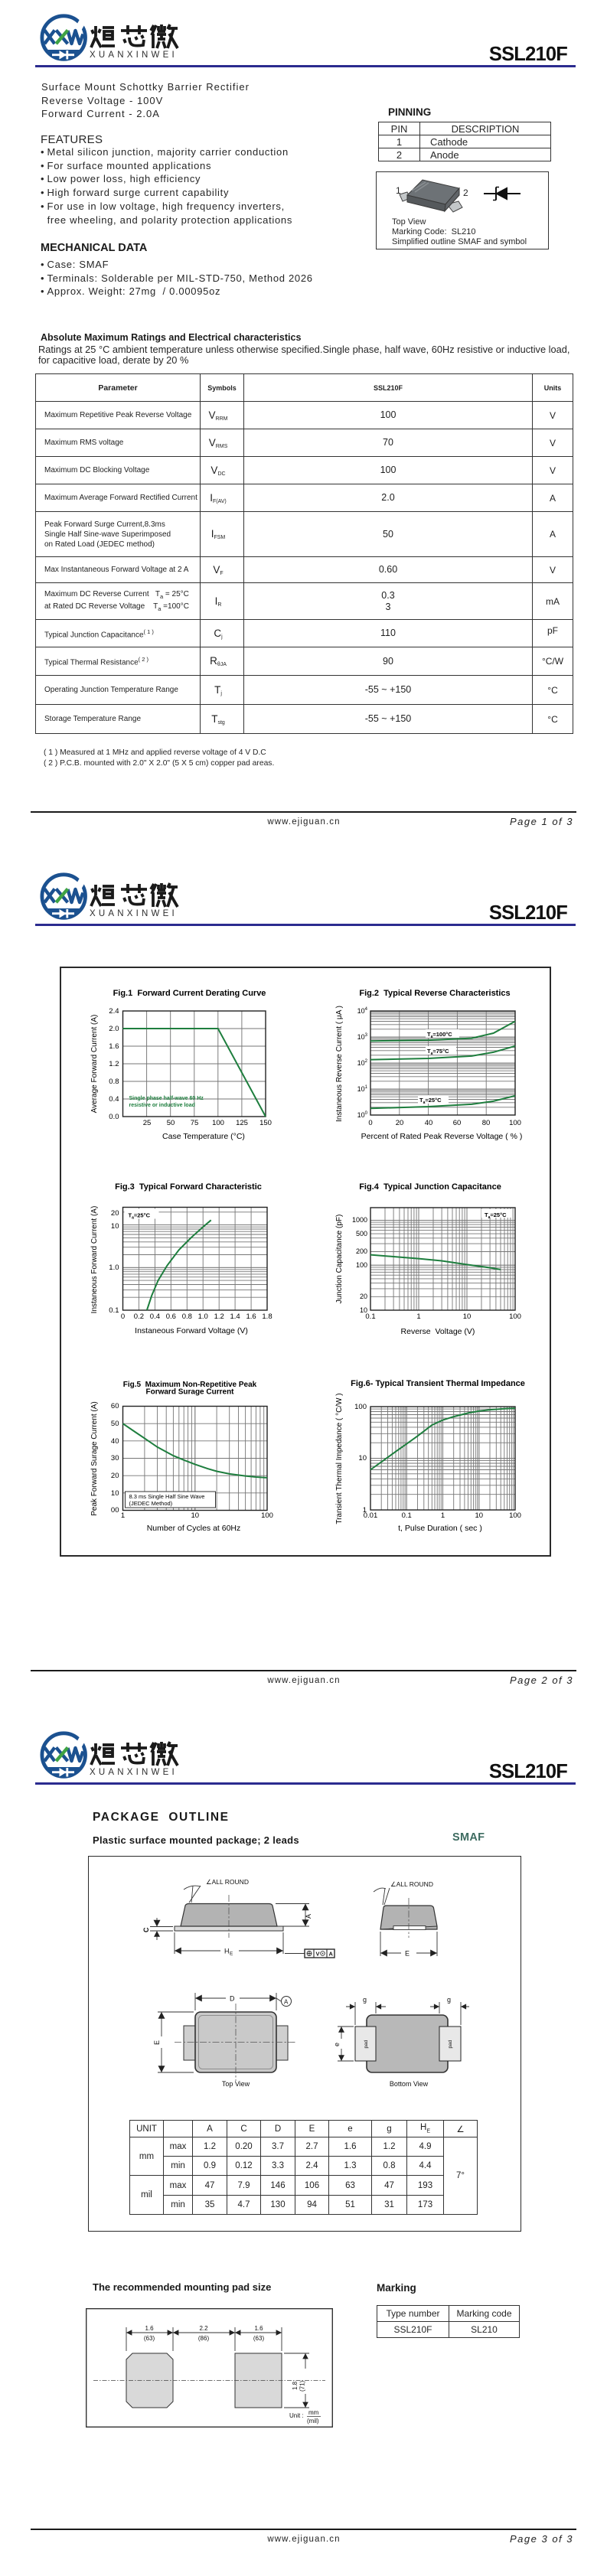 This screenshot has height=2576, width=607. I want to click on svg-text: 1000, so click(360, 1220).